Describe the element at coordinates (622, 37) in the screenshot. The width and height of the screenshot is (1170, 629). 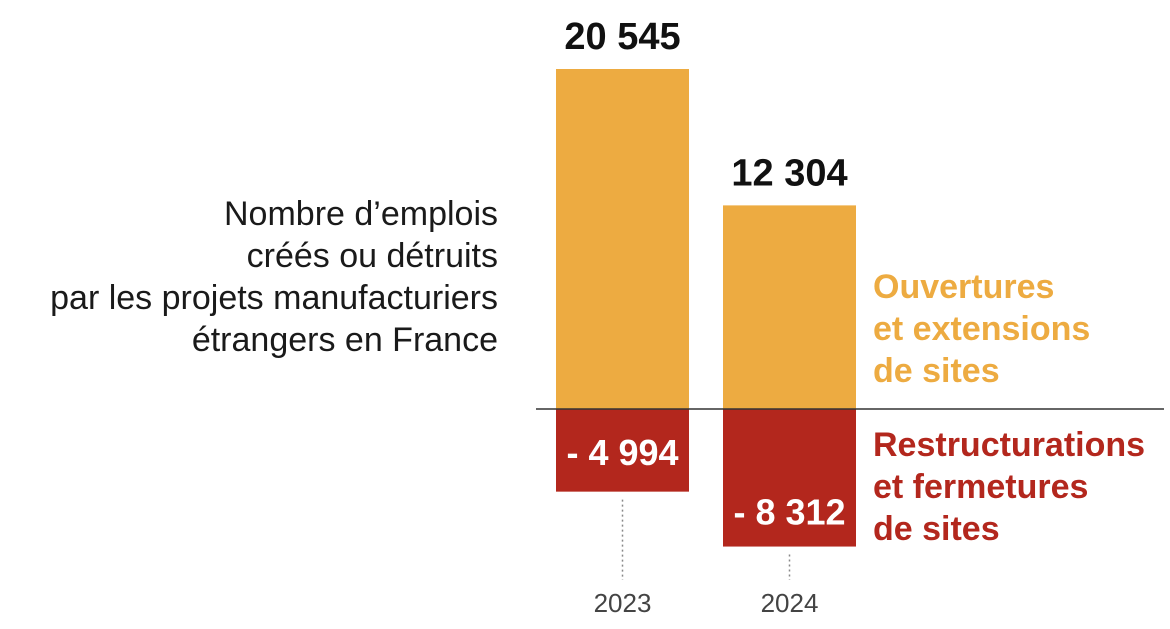
I see `value-label-positive-2023: 20 545` at that location.